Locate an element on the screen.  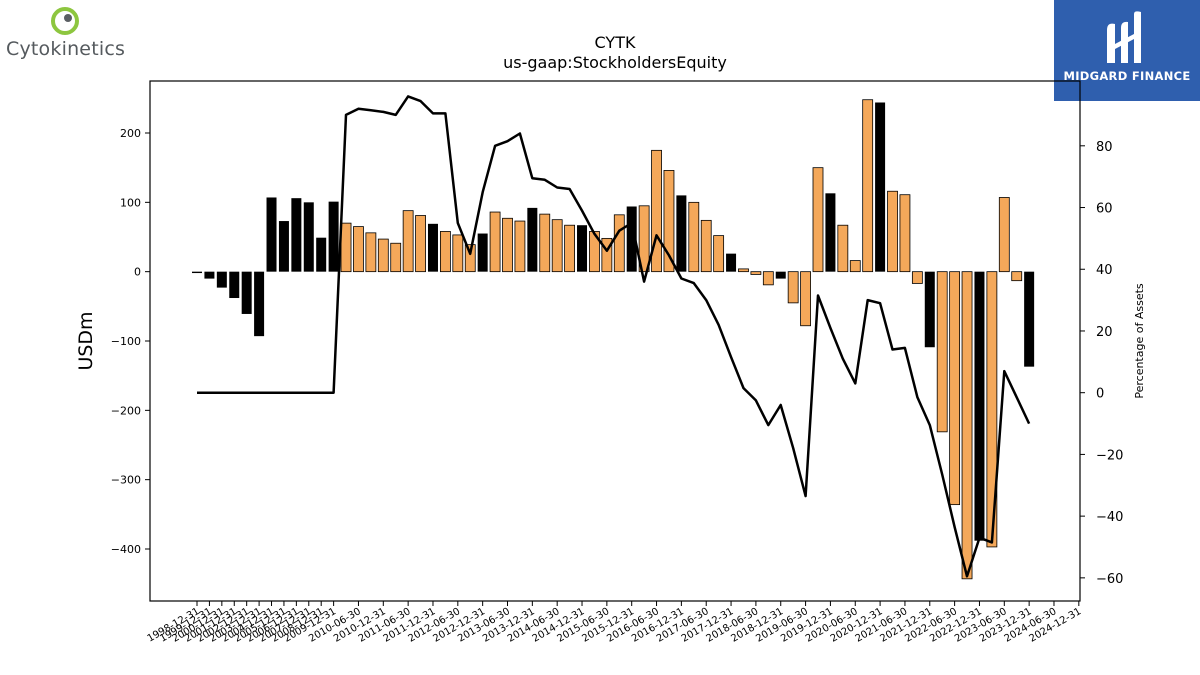
cytokinetics-logo: Cytokinetics is located at coordinates (69, 33).